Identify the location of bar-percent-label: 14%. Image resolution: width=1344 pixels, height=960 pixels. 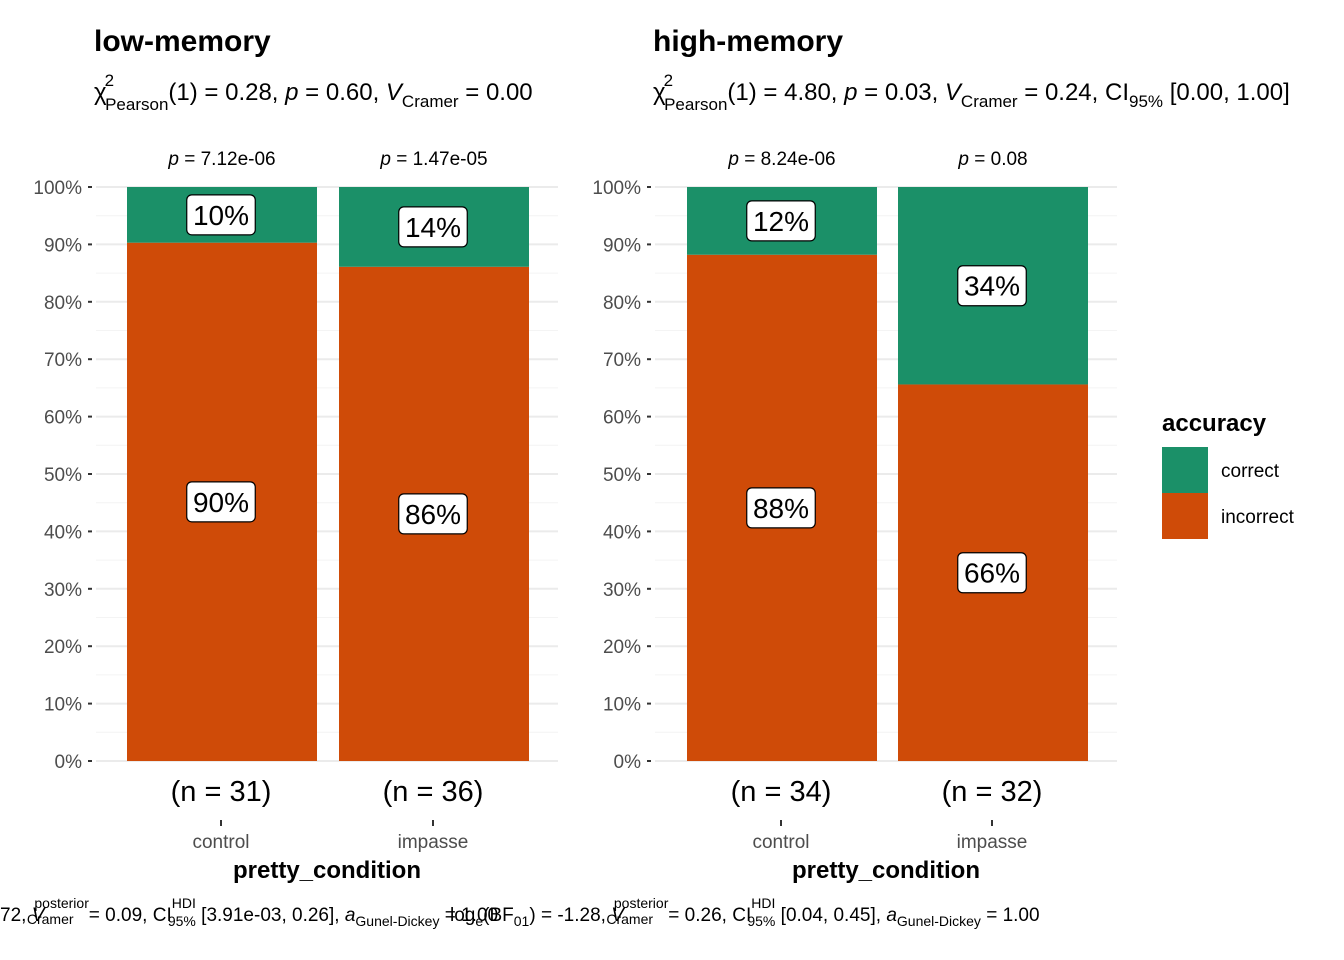
(433, 227).